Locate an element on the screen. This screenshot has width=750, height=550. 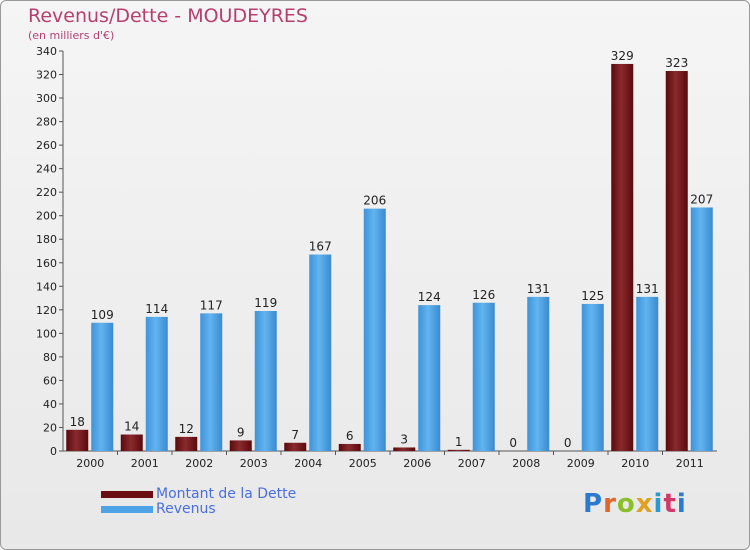
data-label-dette: 329 is located at coordinates (622, 56).